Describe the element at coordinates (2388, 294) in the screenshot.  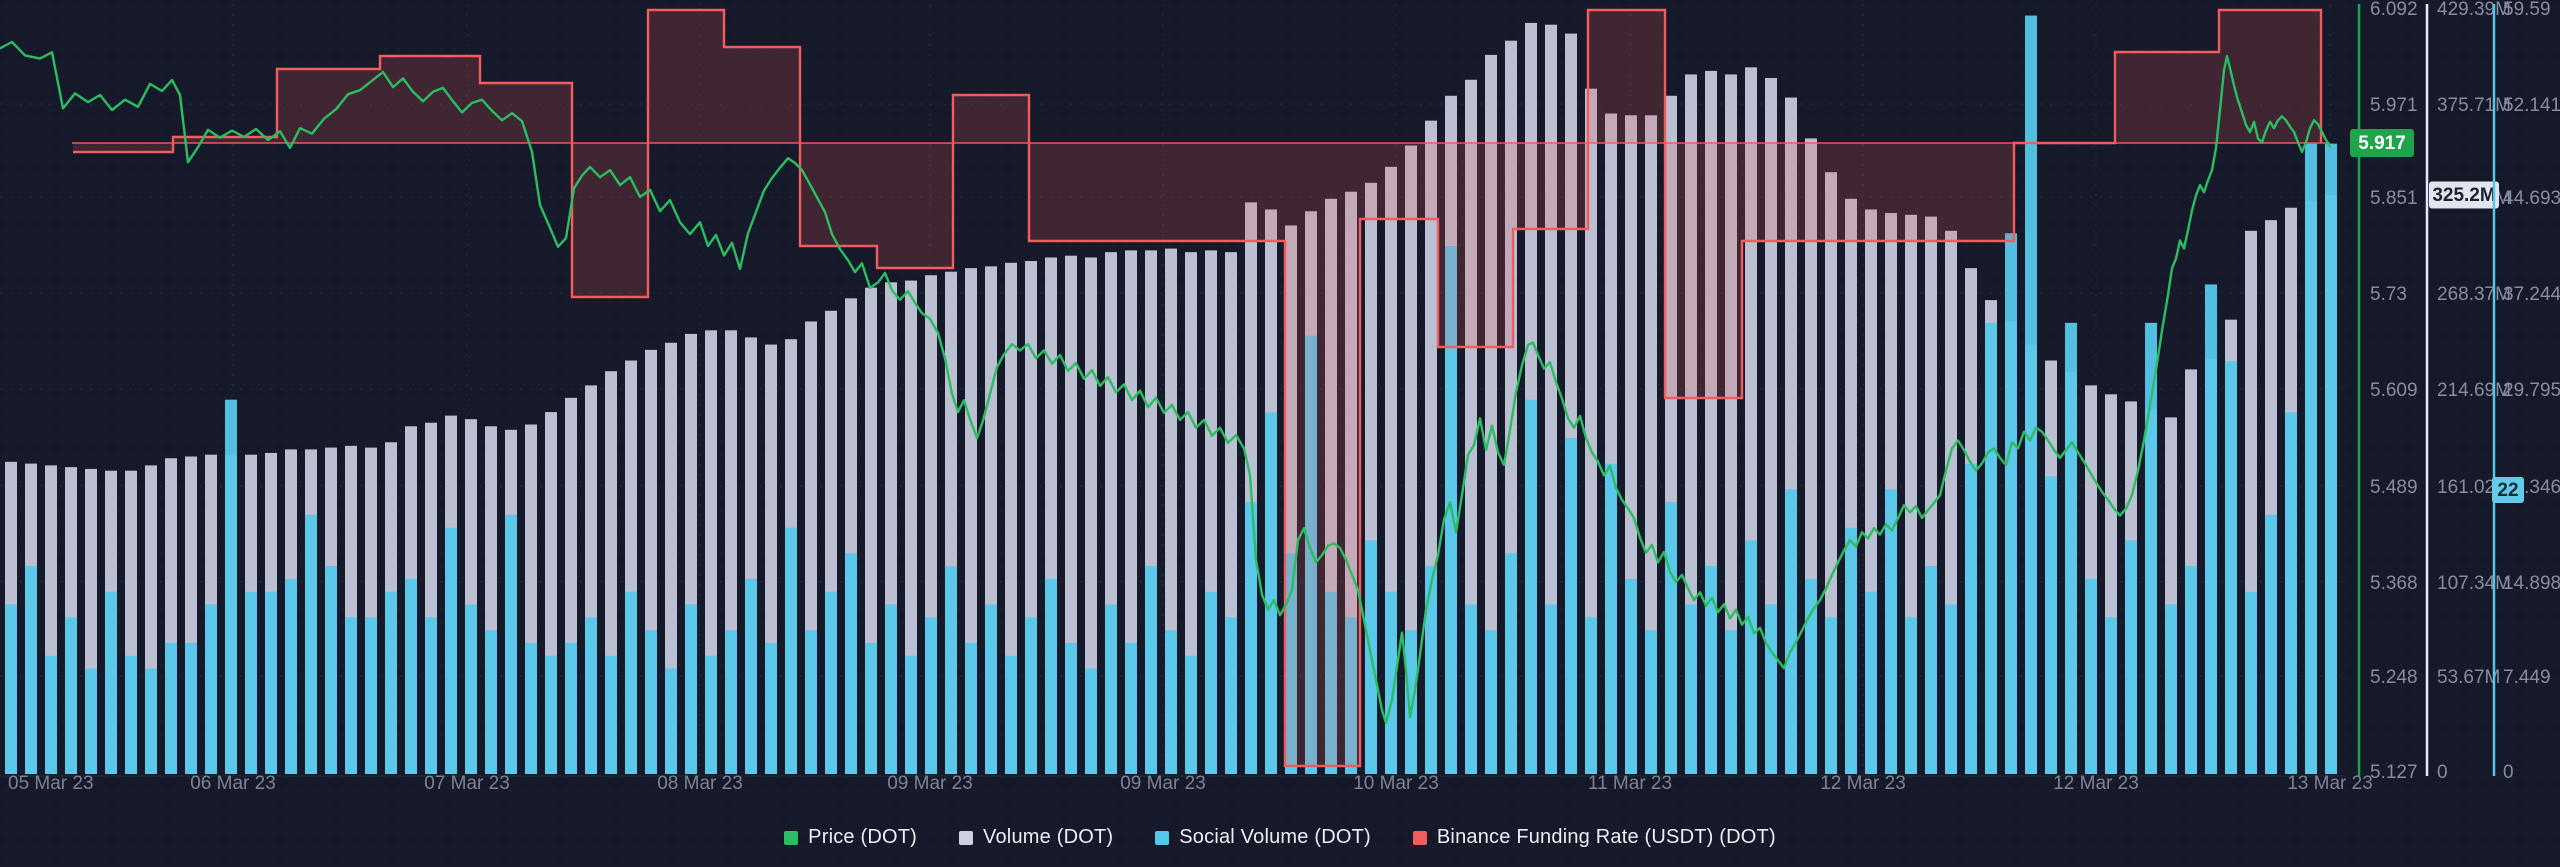
I see `price-axis-tick-label: 5.73` at that location.